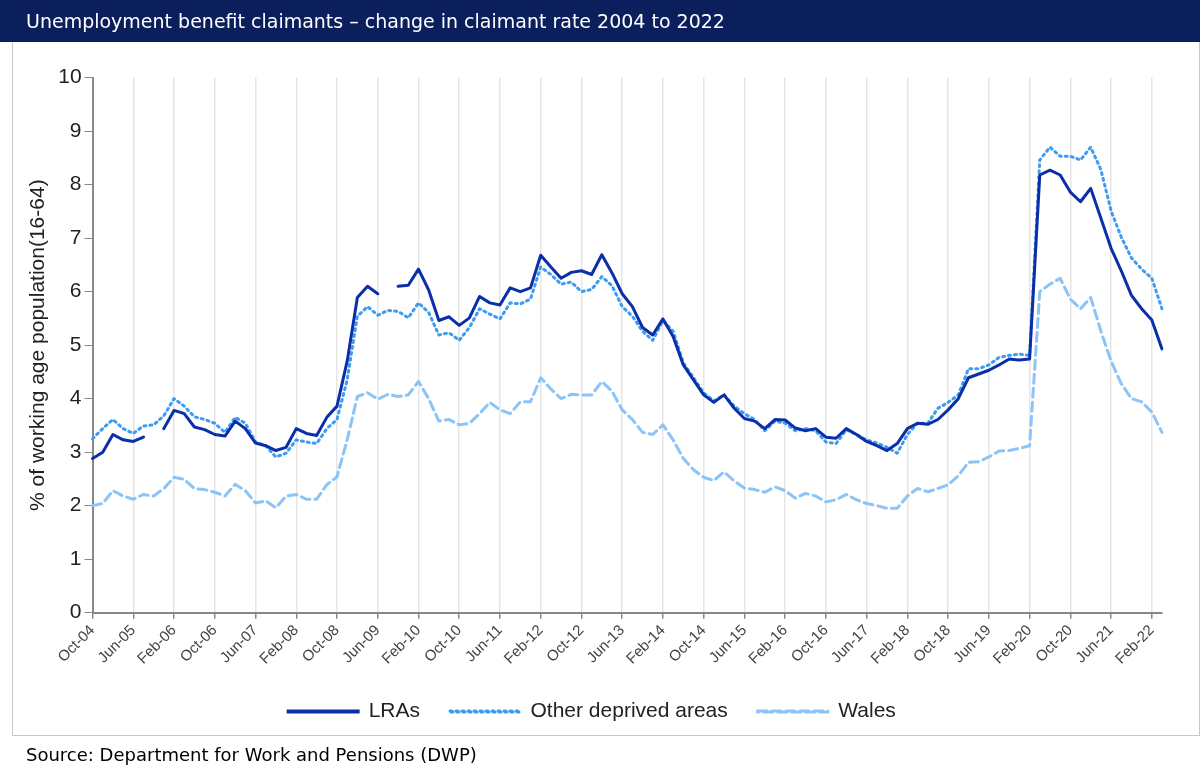 This screenshot has width=1200, height=767. Describe the element at coordinates (75, 129) in the screenshot. I see `y-tick-label: 9` at that location.